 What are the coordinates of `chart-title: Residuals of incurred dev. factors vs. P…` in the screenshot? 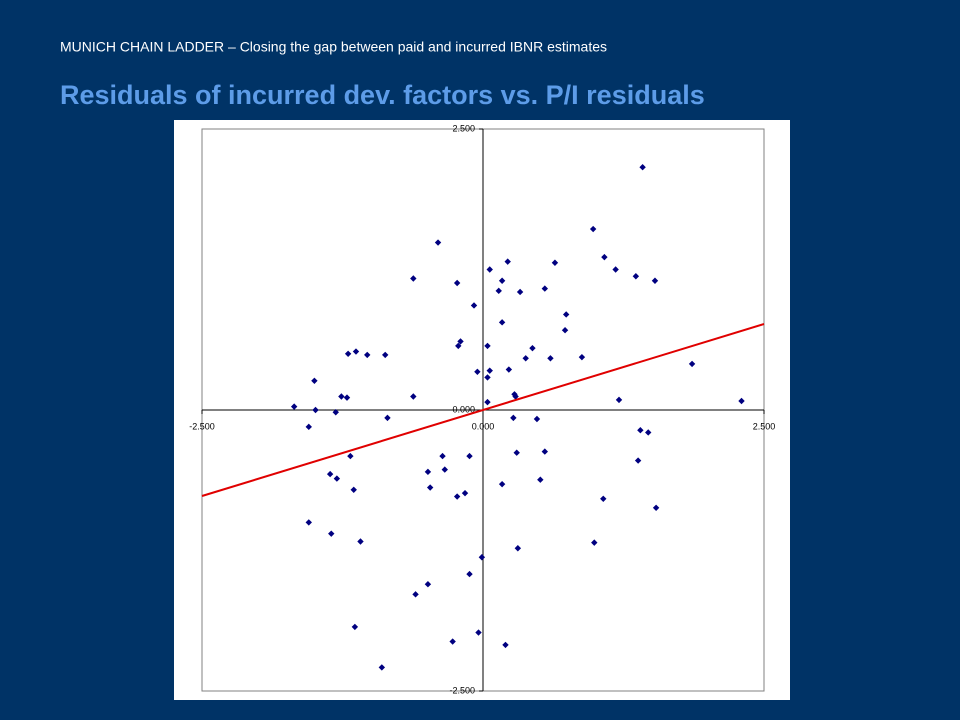 It's located at (382, 95).